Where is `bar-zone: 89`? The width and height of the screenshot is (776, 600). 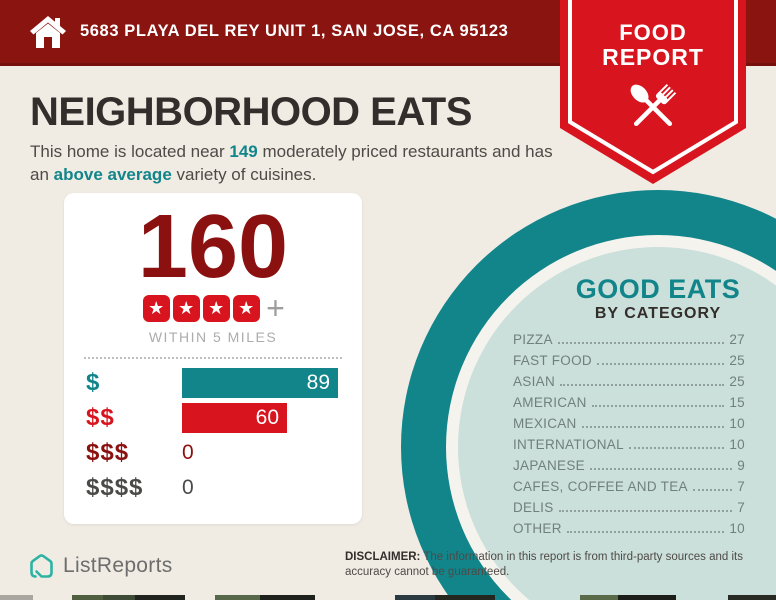
bar-zone: 89 is located at coordinates (272, 383).